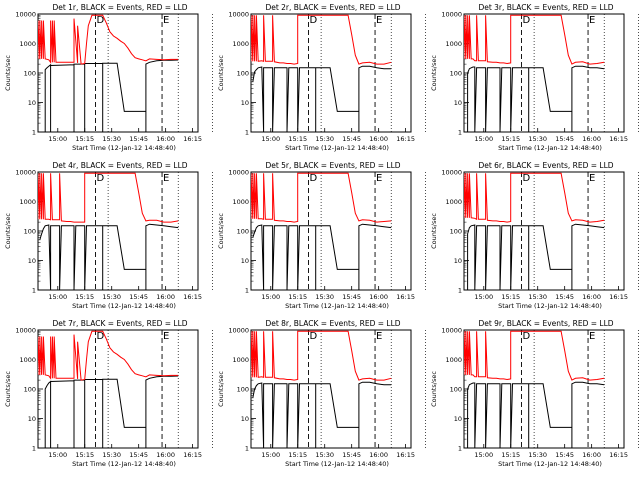 The width and height of the screenshot is (640, 484). I want to click on panel-title: Det 4r, BLACK = Events, RED = LLD, so click(119, 165).